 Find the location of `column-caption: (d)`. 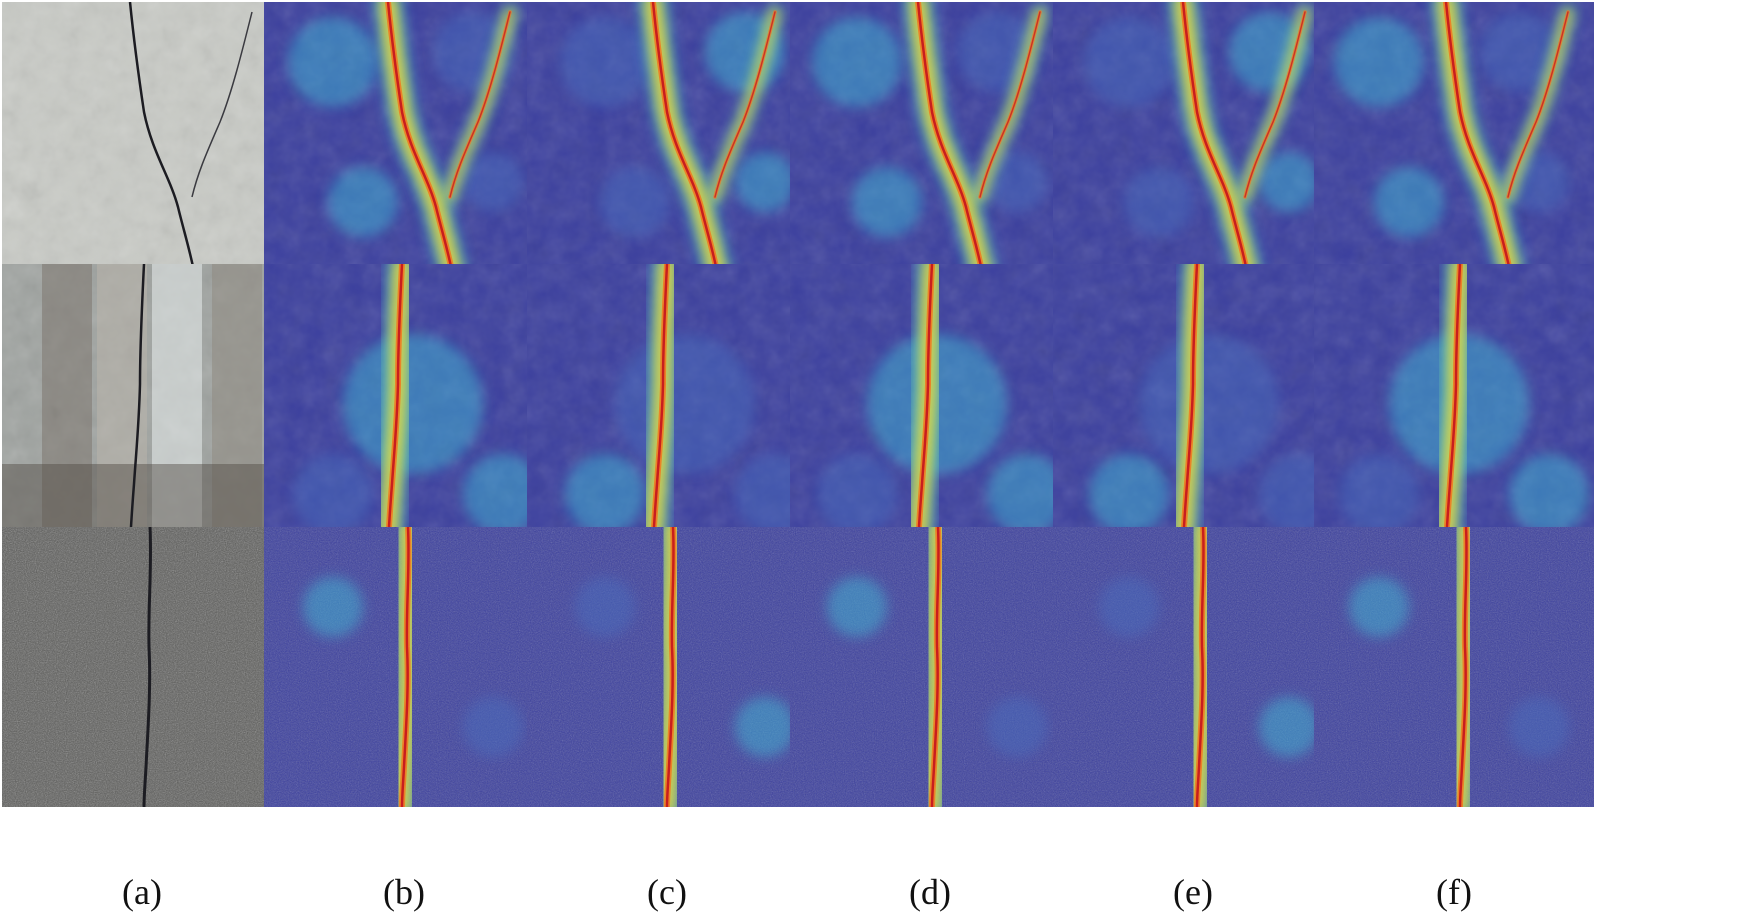

column-caption: (d) is located at coordinates (930, 892).